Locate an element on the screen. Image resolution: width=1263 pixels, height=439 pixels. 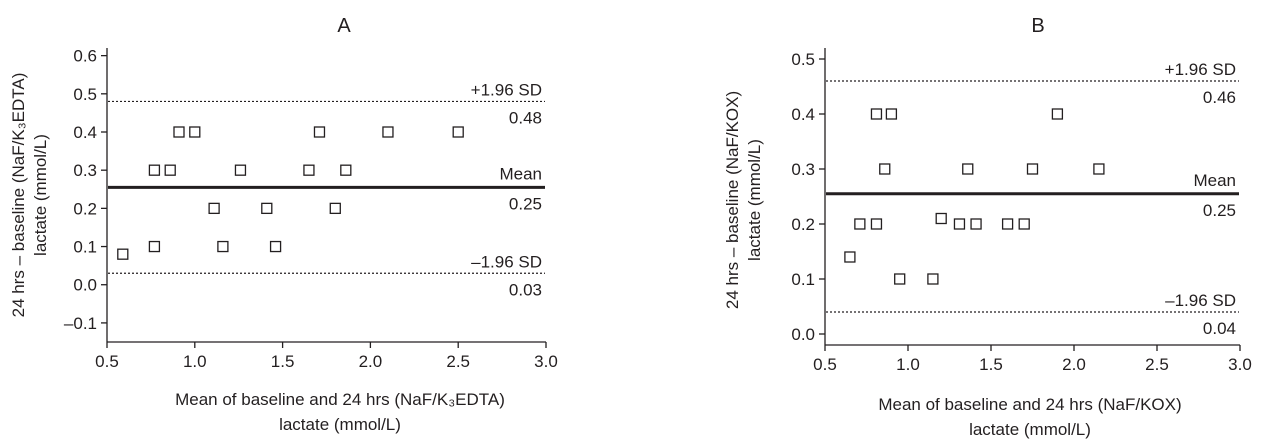
panel-a-y-tick-label: 0.2 is located at coordinates (85, 208).